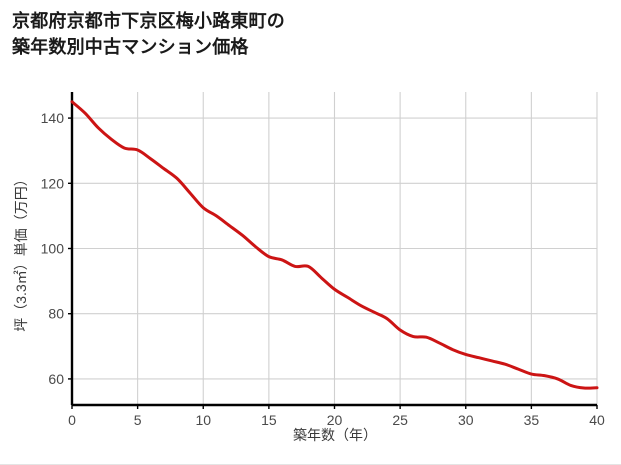  I want to click on y-tick-label: 120, so click(53, 183).